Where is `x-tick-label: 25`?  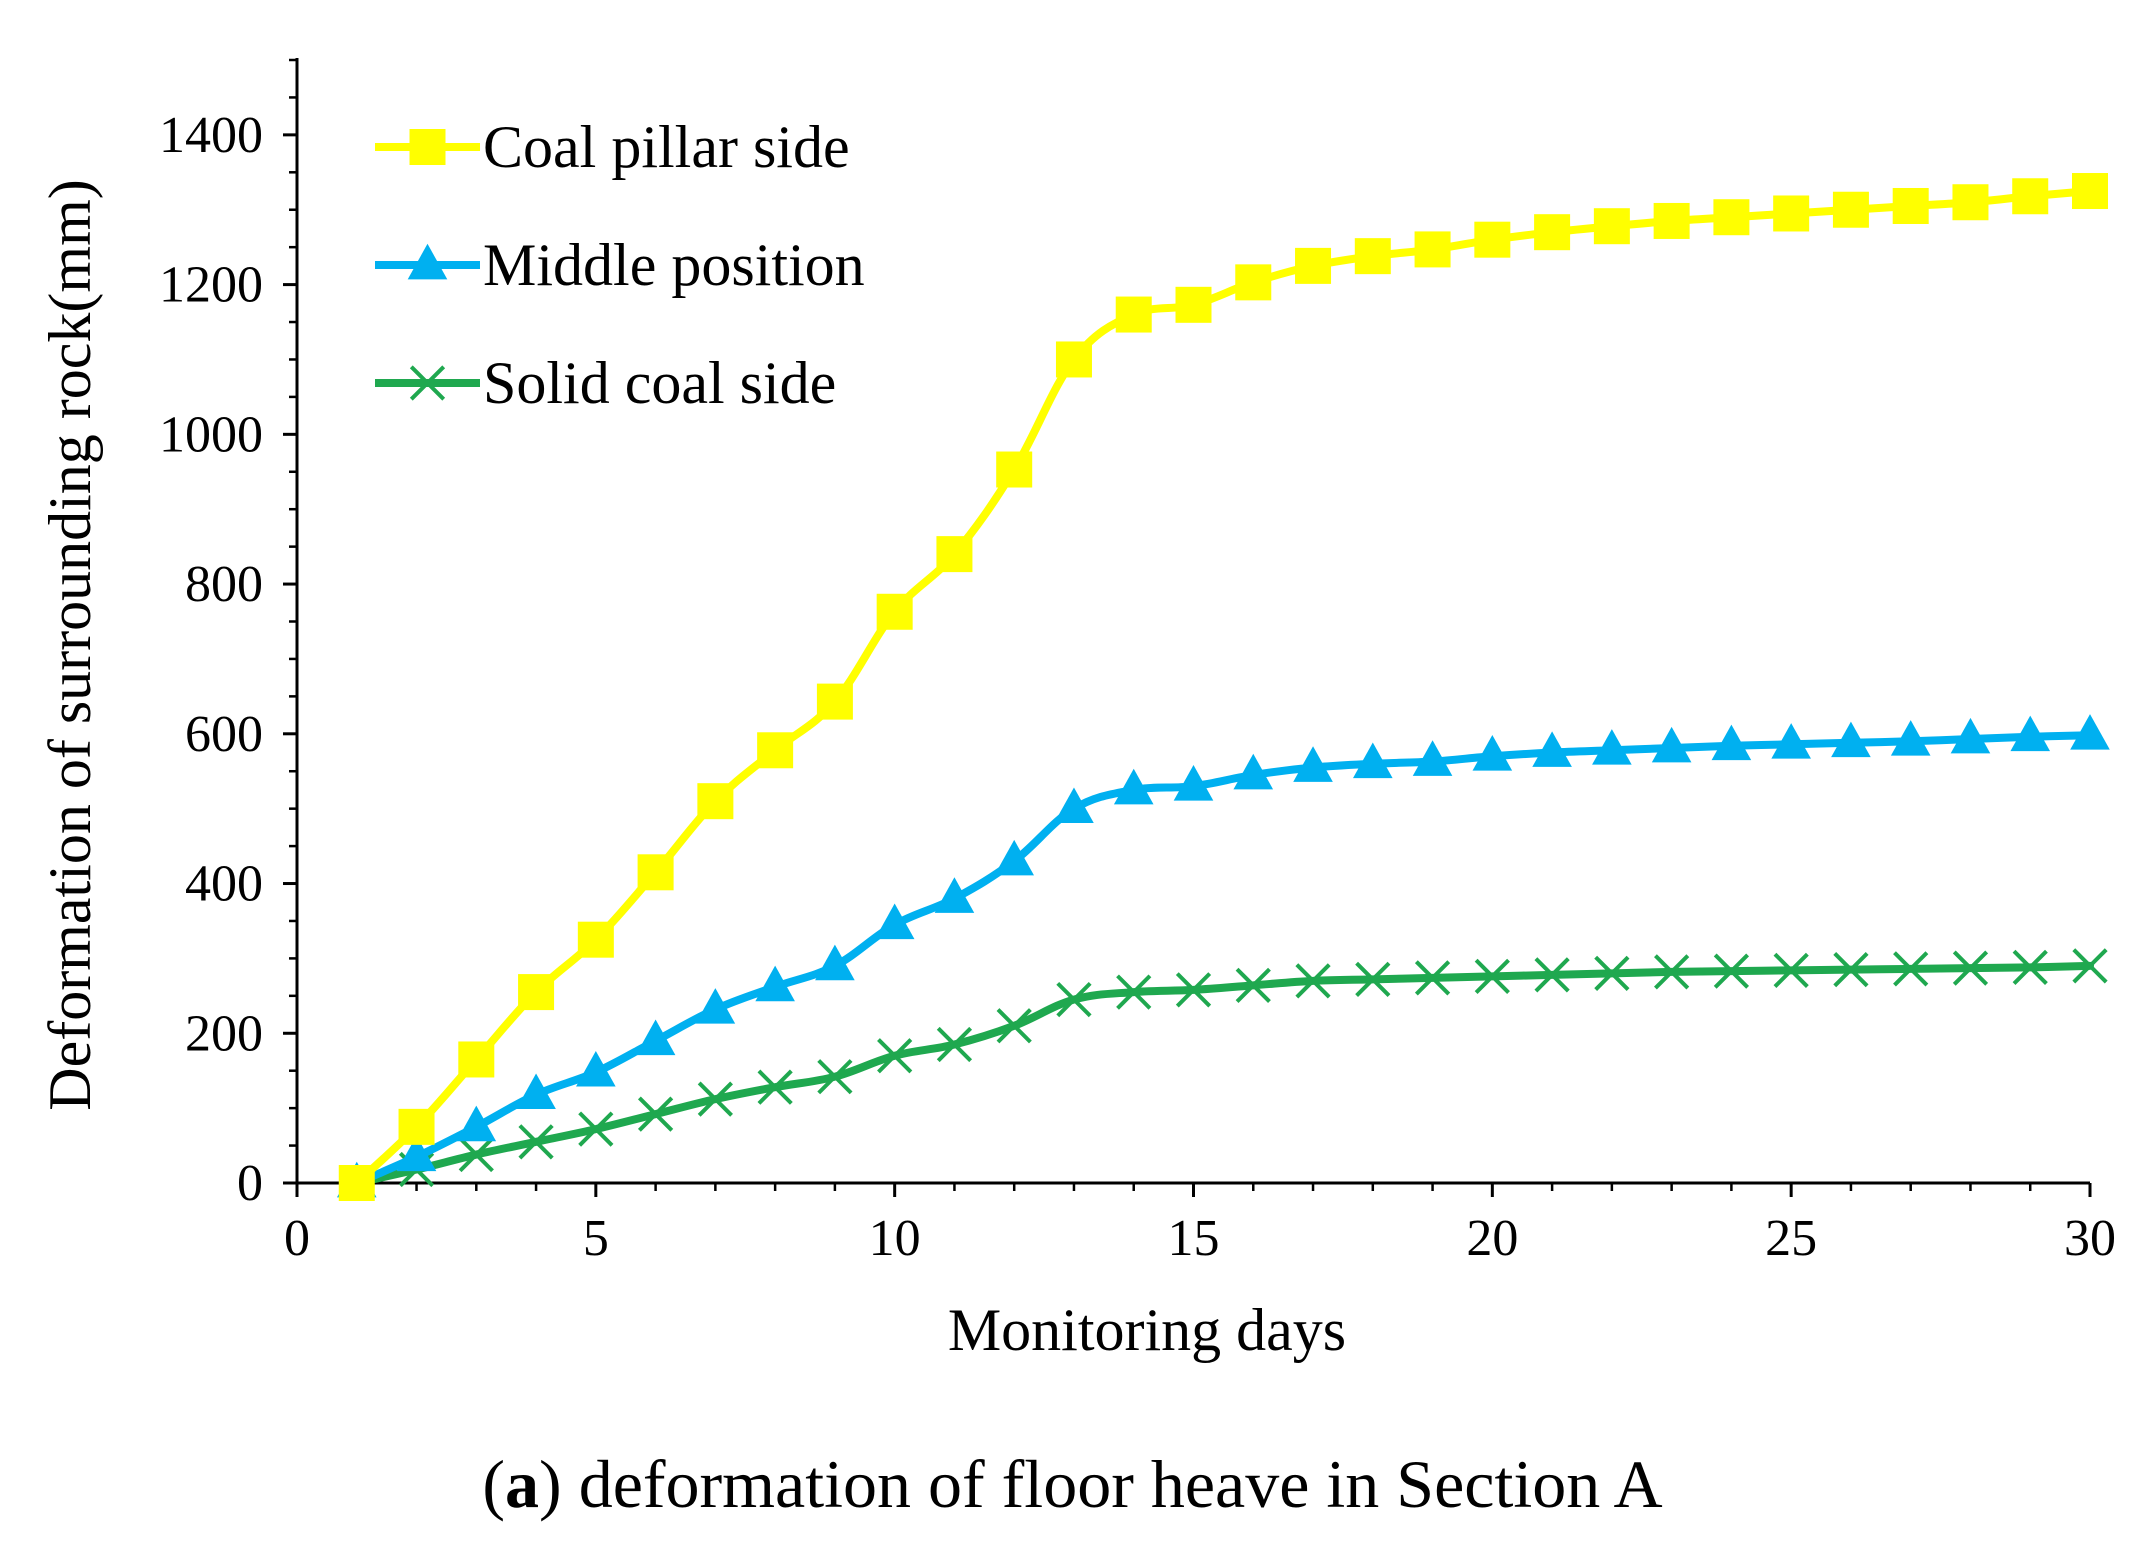
x-tick-label: 25 is located at coordinates (1791, 1238).